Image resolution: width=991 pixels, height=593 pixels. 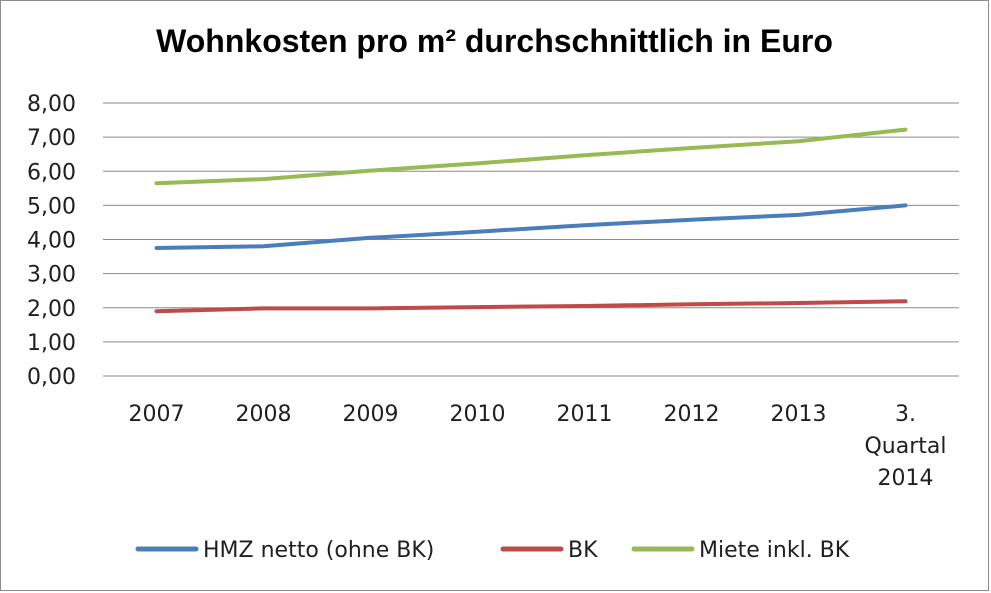 I want to click on y-axis-tick-labels: 0,00 1,00 2,00 3,00 4,00 5,00 6,00 7,00 8,00, so click(x=51, y=241).